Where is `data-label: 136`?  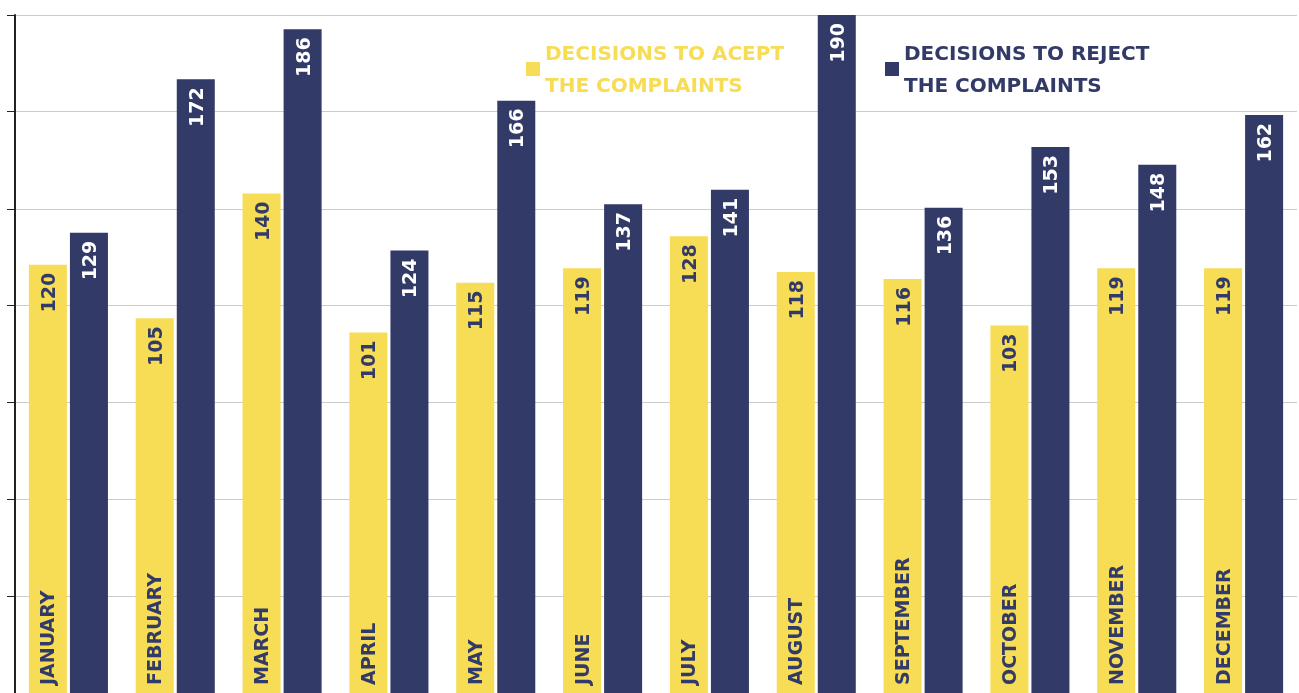 data-label: 136 is located at coordinates (943, 235).